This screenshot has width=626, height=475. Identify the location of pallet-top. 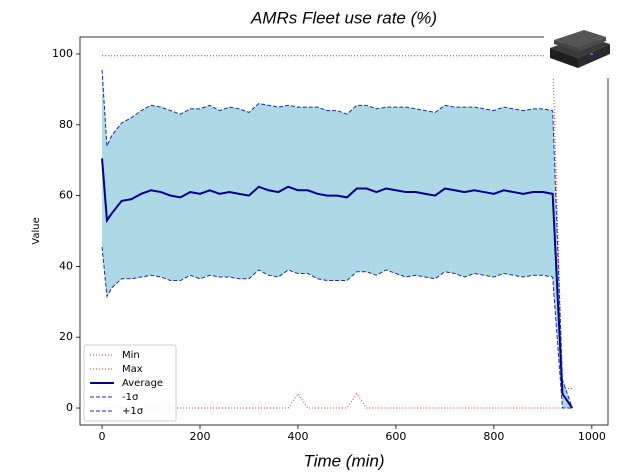
(580, 39).